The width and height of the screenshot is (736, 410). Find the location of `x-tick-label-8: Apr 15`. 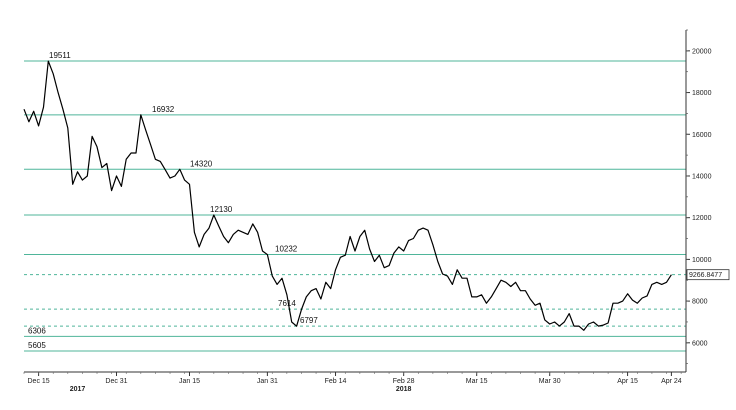

x-tick-label-8: Apr 15 is located at coordinates (627, 381).